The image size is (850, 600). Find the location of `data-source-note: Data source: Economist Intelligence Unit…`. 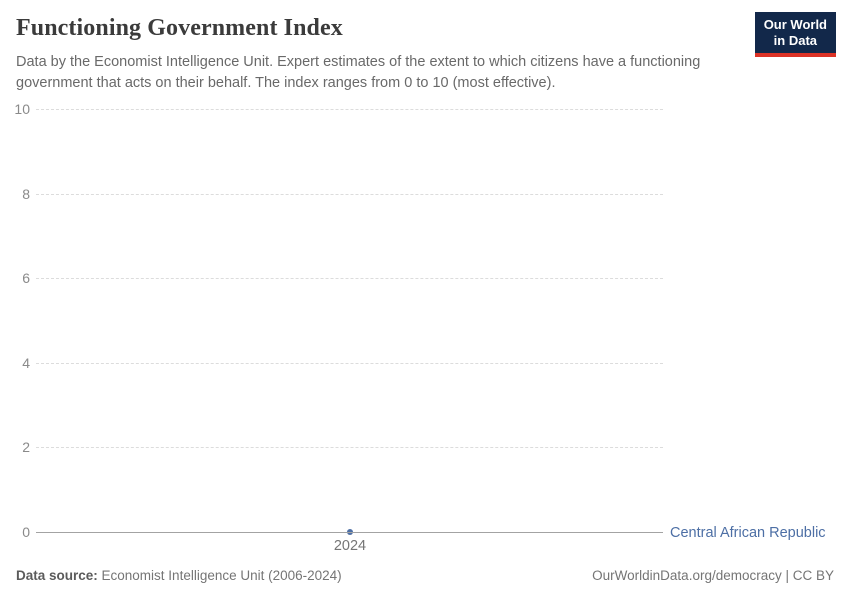

data-source-note: Data source: Economist Intelligence Unit… is located at coordinates (179, 575).